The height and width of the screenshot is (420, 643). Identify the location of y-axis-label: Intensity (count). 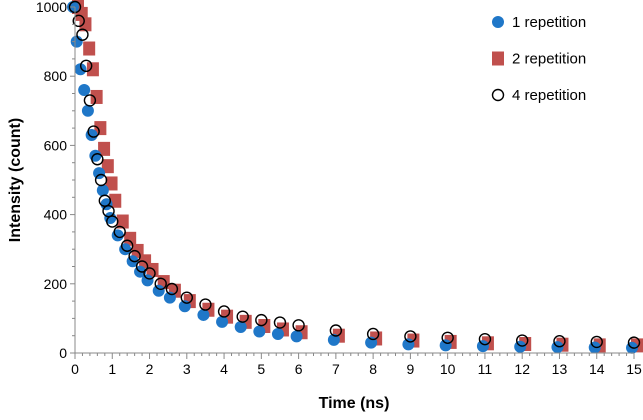
(15, 180).